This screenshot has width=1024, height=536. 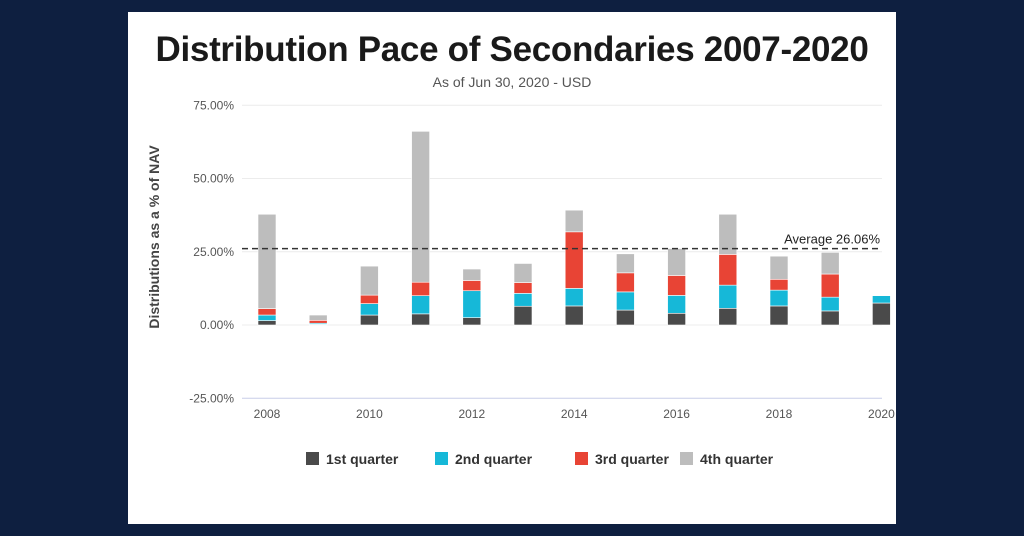 I want to click on bar-segment-2012-2nd-quarter, so click(x=472, y=304).